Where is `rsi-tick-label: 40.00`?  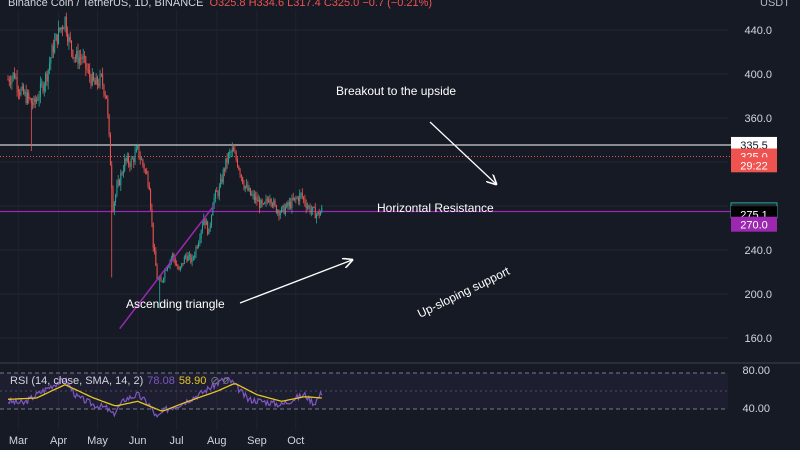 rsi-tick-label: 40.00 is located at coordinates (756, 409).